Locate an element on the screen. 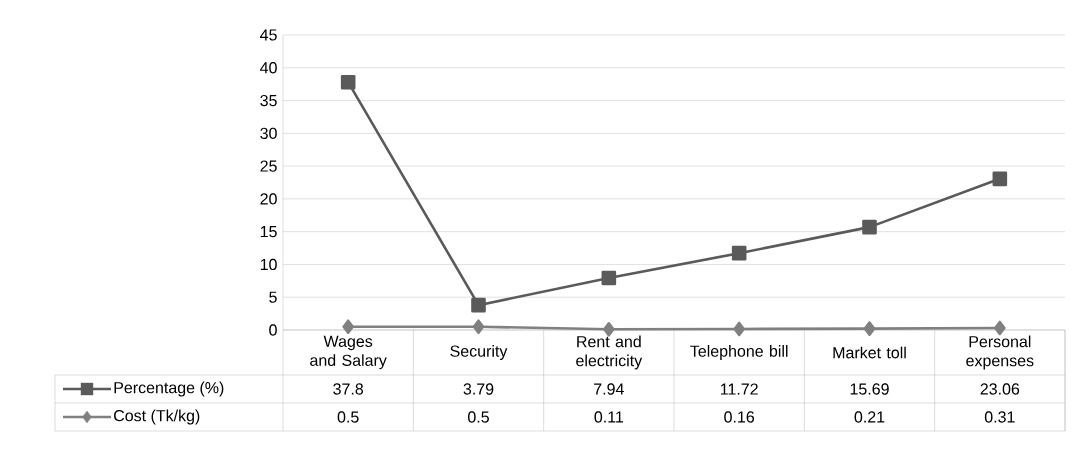 The width and height of the screenshot is (1080, 459). y-tick-label: 0 is located at coordinates (273, 330).